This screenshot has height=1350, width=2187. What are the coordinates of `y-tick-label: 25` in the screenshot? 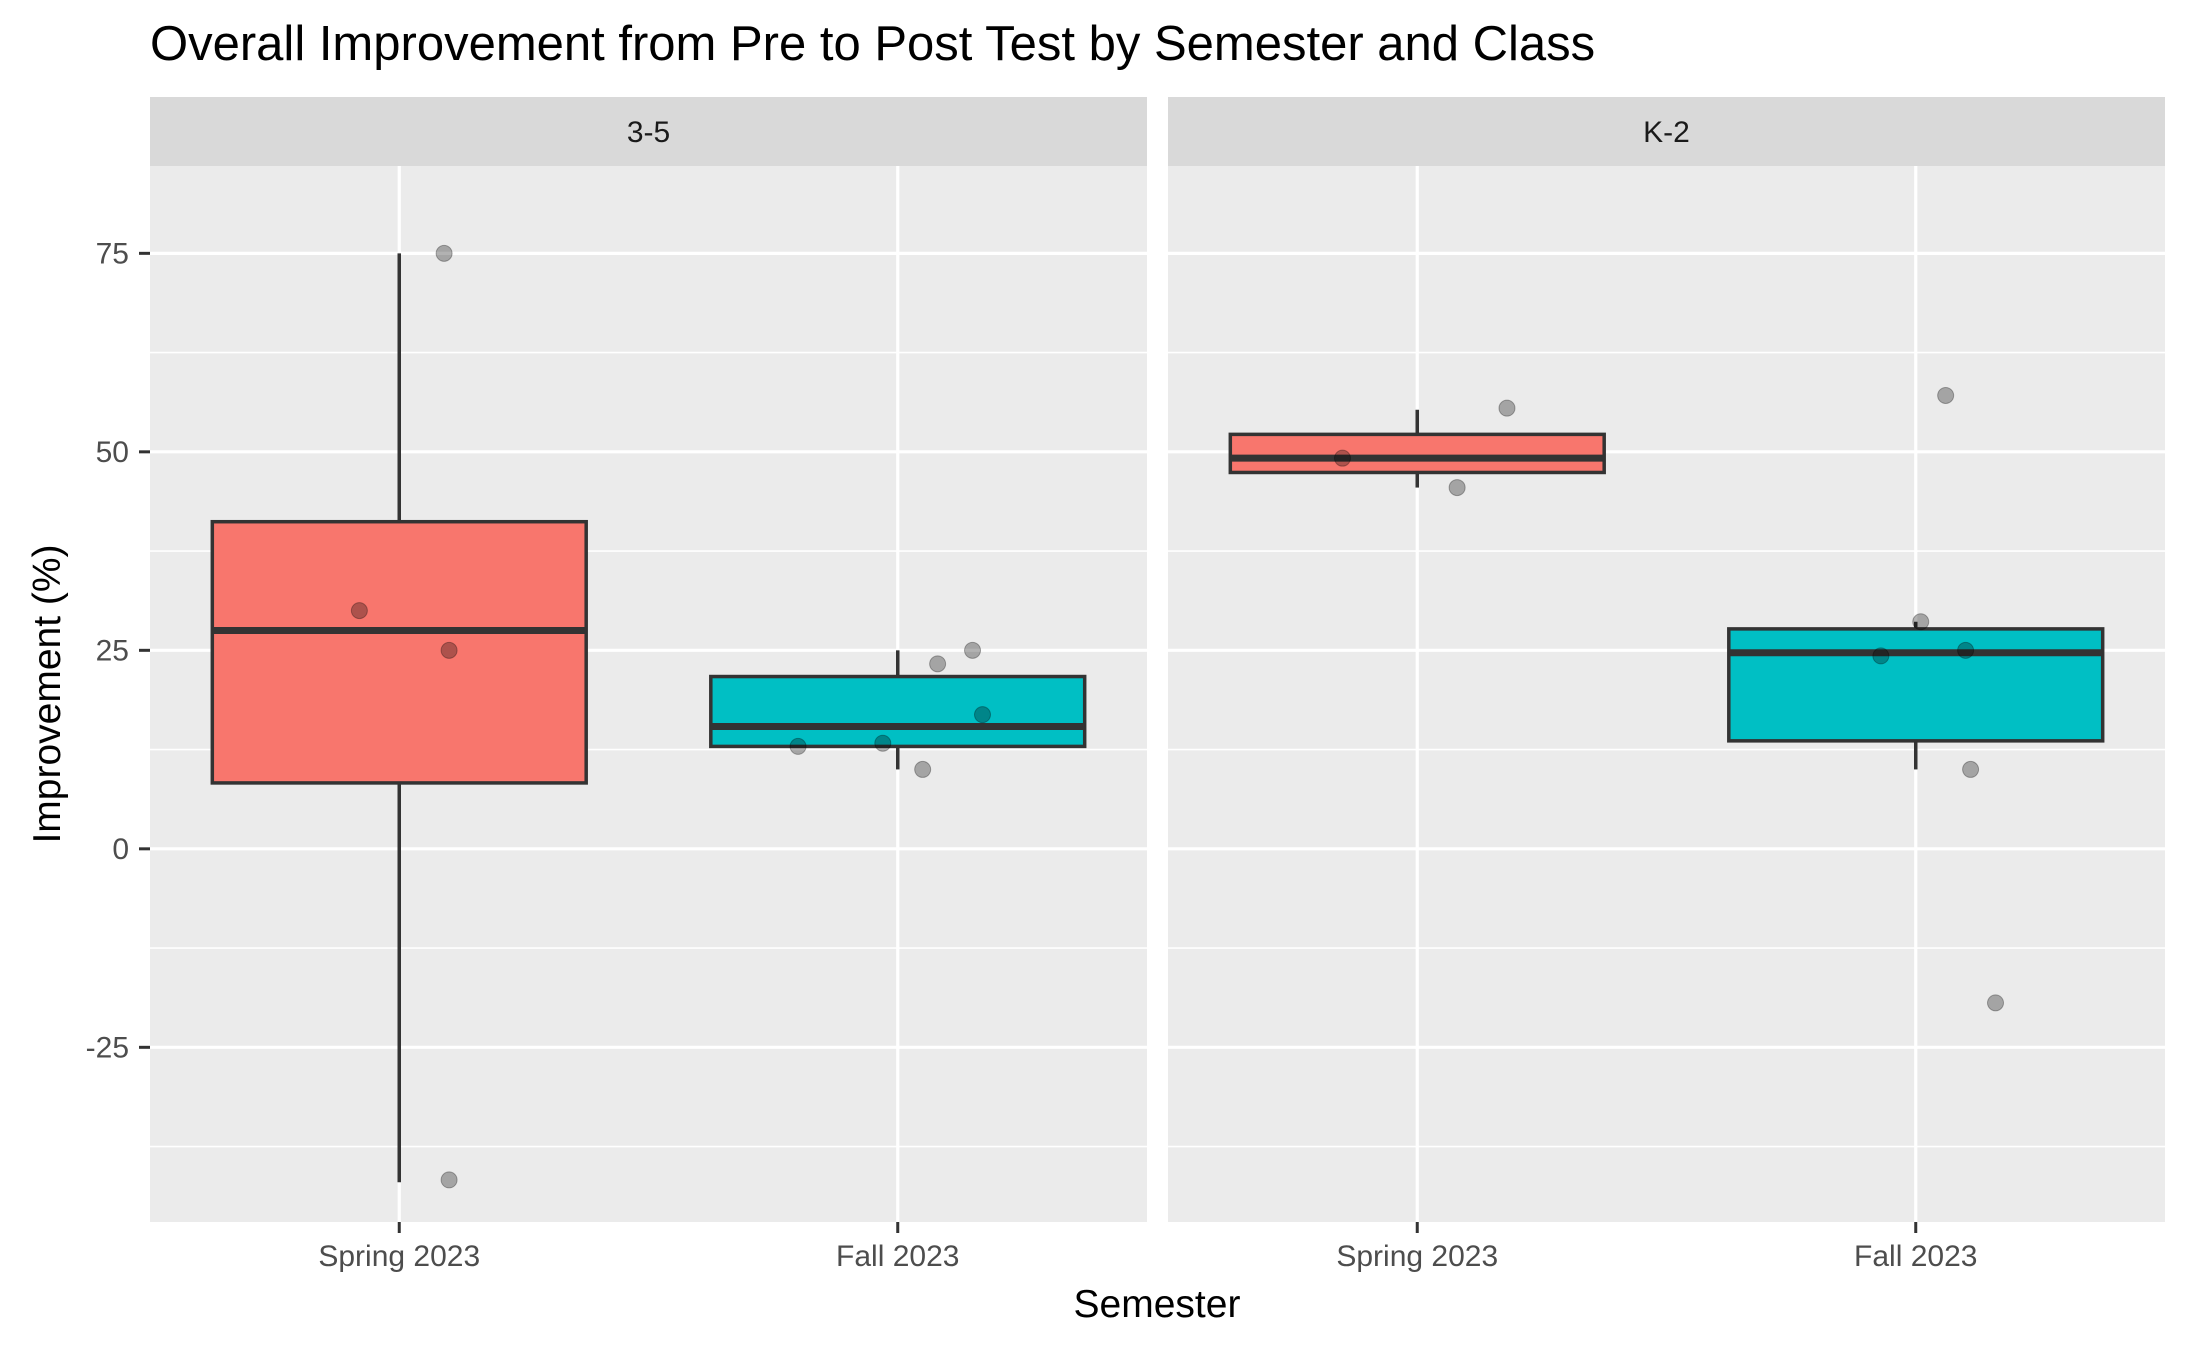 It's located at (112, 650).